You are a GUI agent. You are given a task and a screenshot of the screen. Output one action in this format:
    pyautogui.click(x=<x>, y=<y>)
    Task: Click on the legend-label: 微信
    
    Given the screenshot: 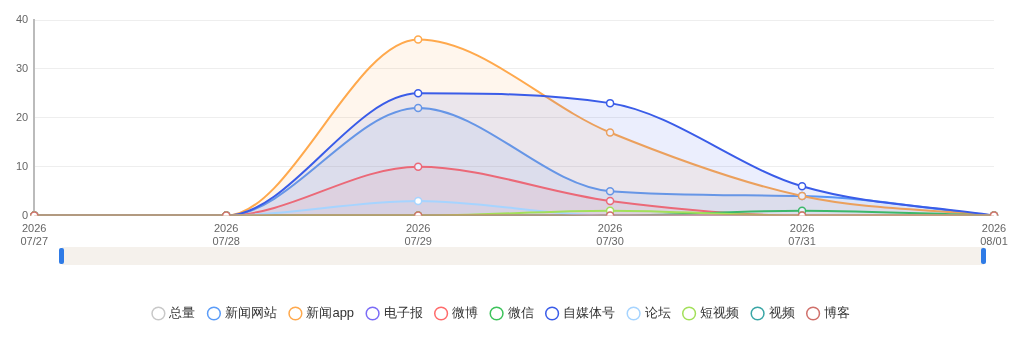 What is the action you would take?
    pyautogui.click(x=520, y=313)
    